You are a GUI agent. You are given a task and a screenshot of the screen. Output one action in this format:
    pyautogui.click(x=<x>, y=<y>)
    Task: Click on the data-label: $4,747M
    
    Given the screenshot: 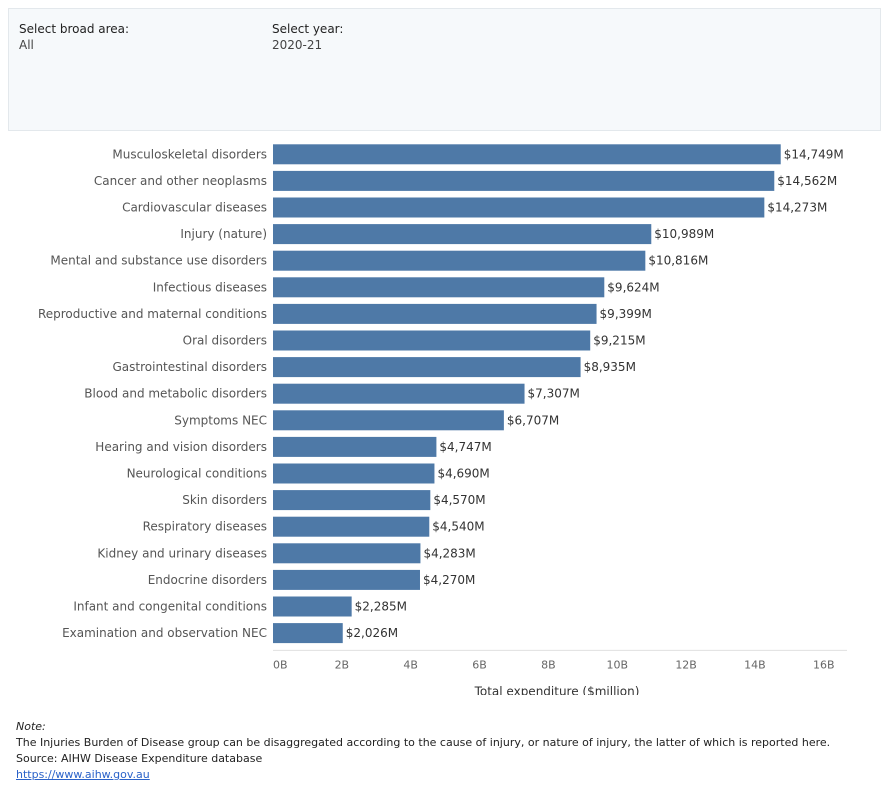 What is the action you would take?
    pyautogui.click(x=465, y=447)
    